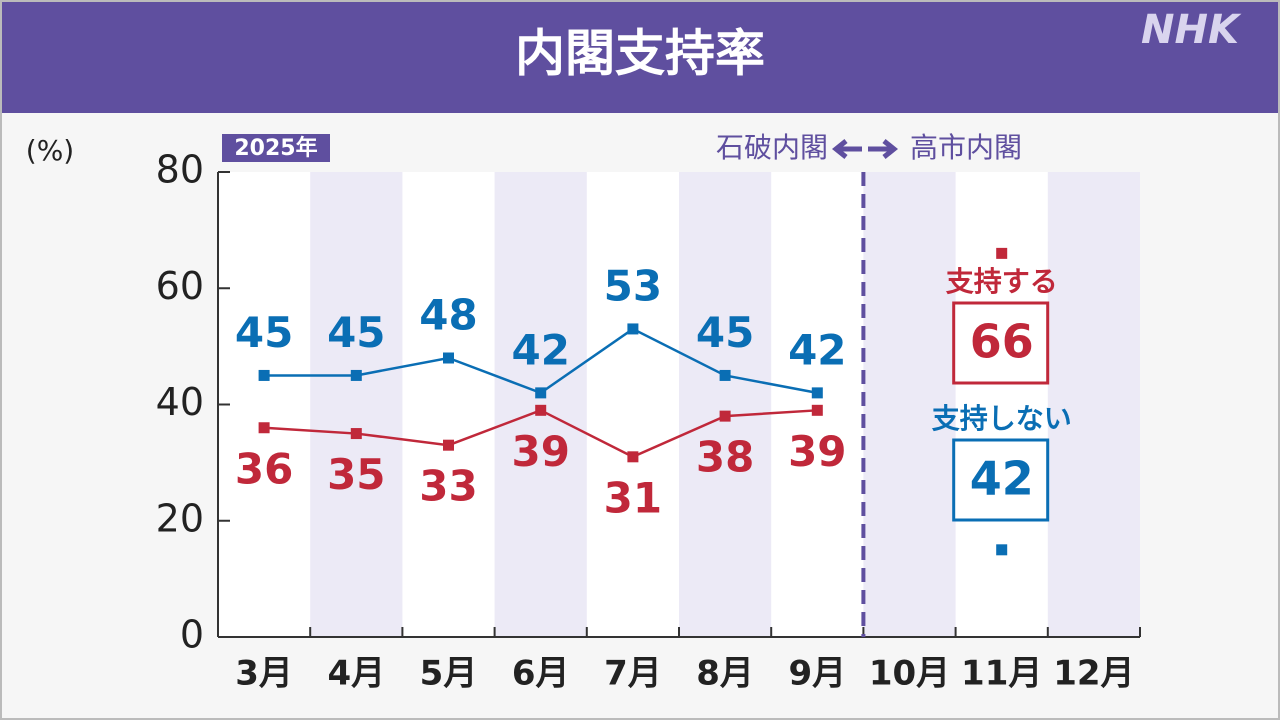 This screenshot has width=1280, height=720. What do you see at coordinates (1191, 30) in the screenshot?
I see `brand-logo: NHK` at bounding box center [1191, 30].